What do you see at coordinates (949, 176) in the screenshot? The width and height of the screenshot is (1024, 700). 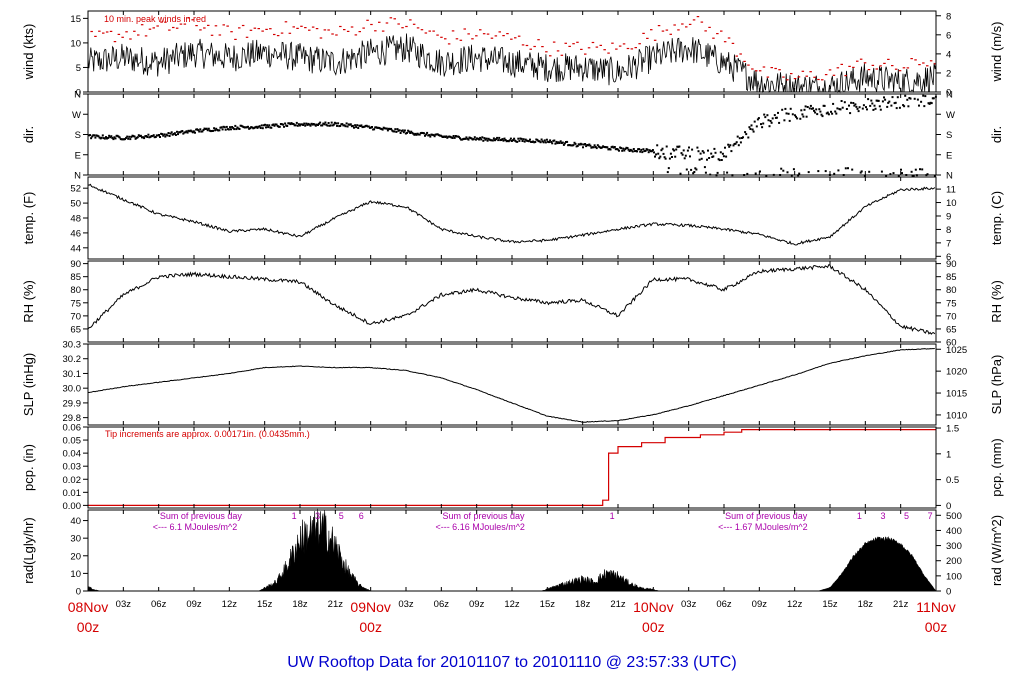 I see `y-tick-label-right: N` at bounding box center [949, 176].